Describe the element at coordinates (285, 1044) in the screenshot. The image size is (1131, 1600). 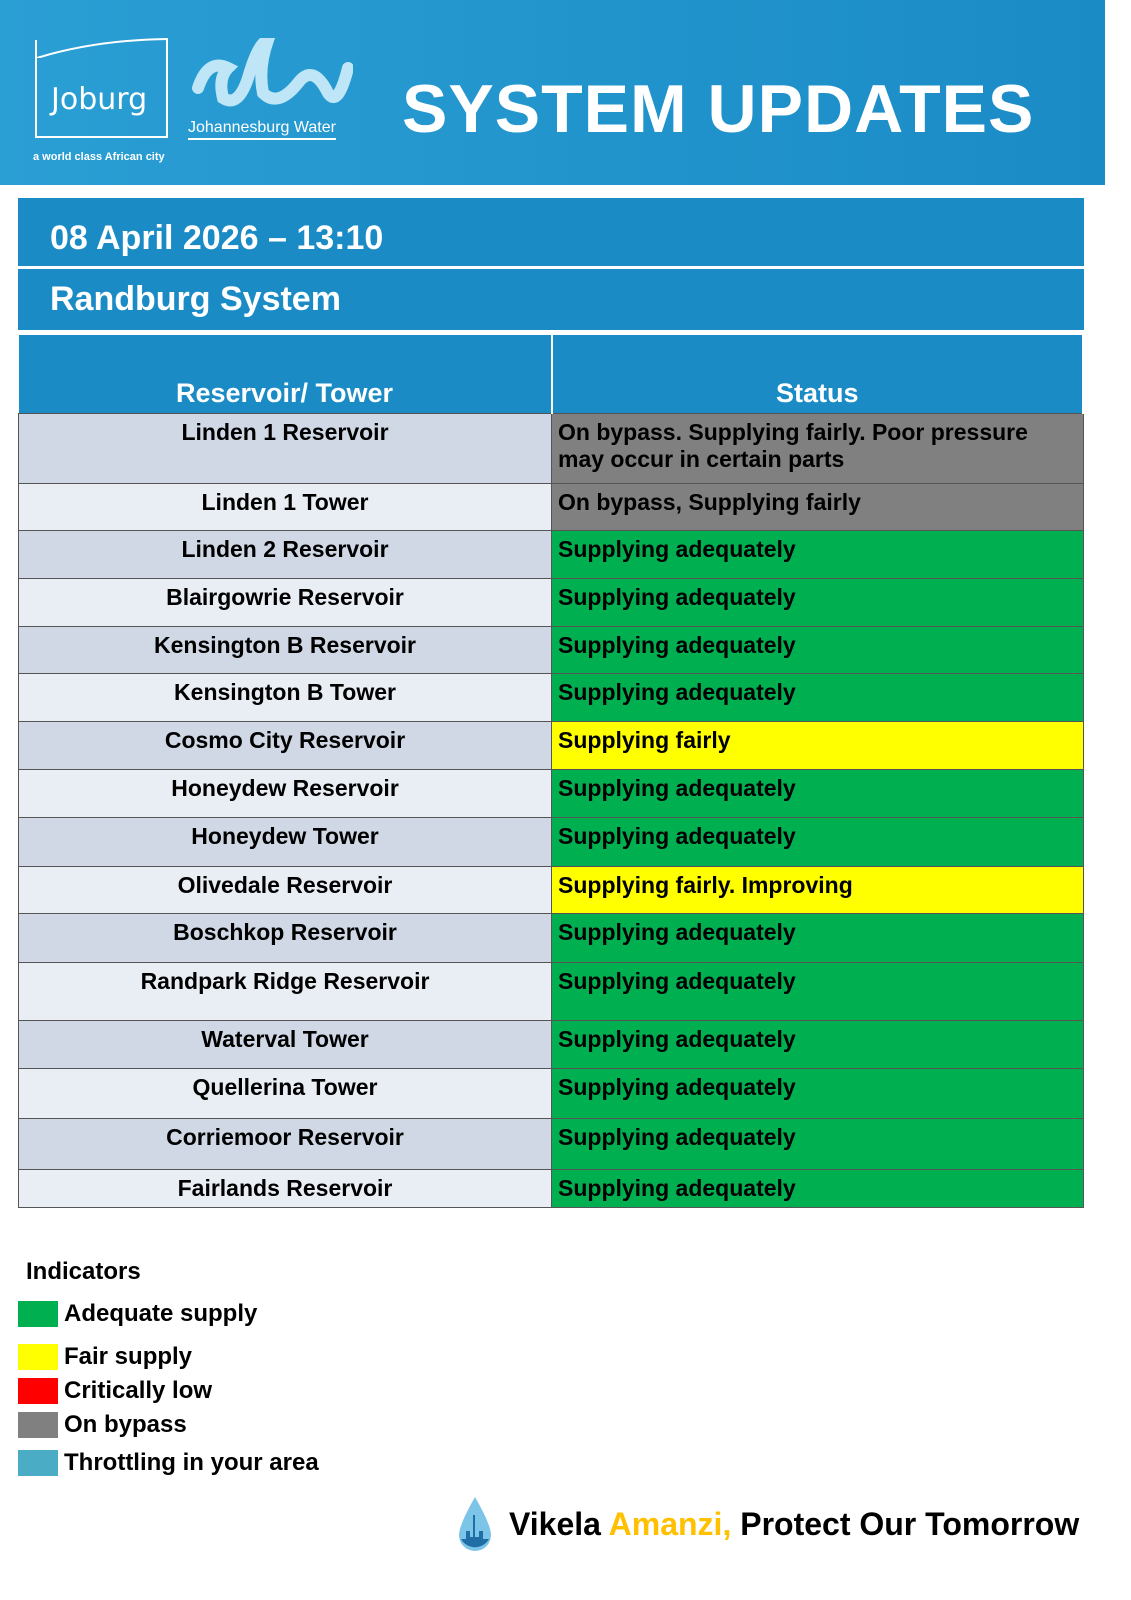
I see `reservoir-name: Waterval Tower` at that location.